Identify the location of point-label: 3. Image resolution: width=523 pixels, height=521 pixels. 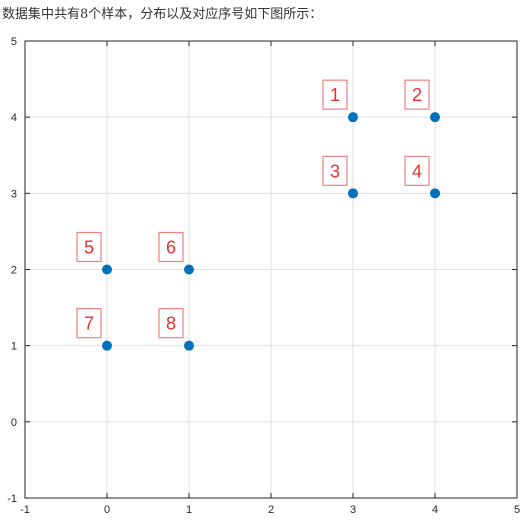
(335, 171).